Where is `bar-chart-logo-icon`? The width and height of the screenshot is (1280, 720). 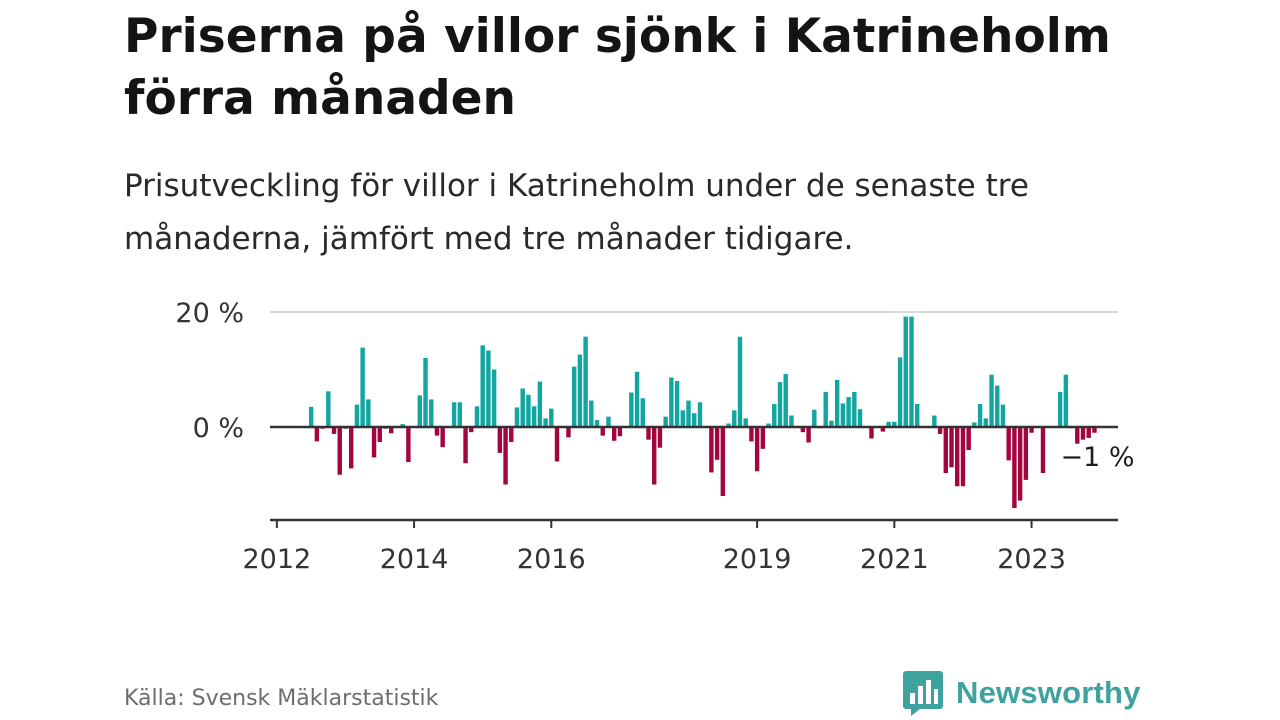
bar-chart-logo-icon is located at coordinates (923, 693).